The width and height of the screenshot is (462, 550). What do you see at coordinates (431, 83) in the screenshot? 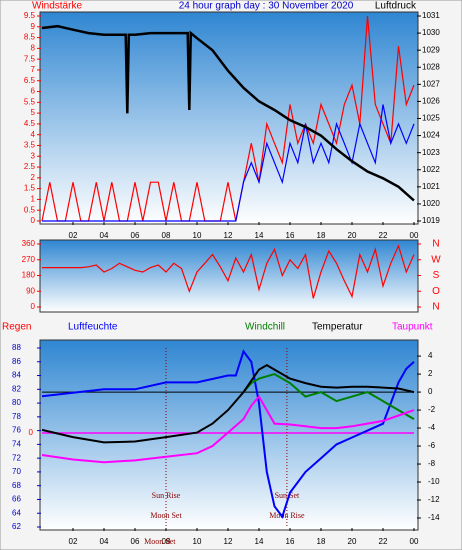
I see `y2-tick-label: 1027` at bounding box center [431, 83].